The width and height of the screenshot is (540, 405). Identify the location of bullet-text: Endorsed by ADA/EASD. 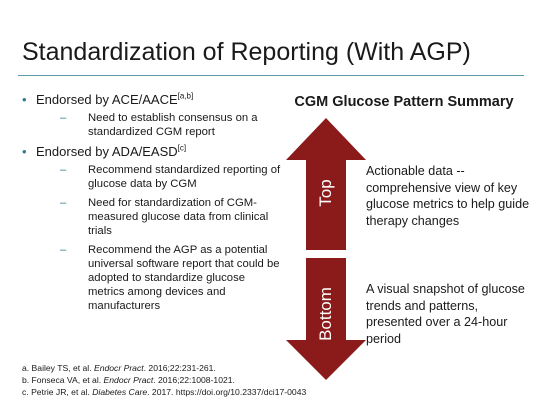
(107, 151).